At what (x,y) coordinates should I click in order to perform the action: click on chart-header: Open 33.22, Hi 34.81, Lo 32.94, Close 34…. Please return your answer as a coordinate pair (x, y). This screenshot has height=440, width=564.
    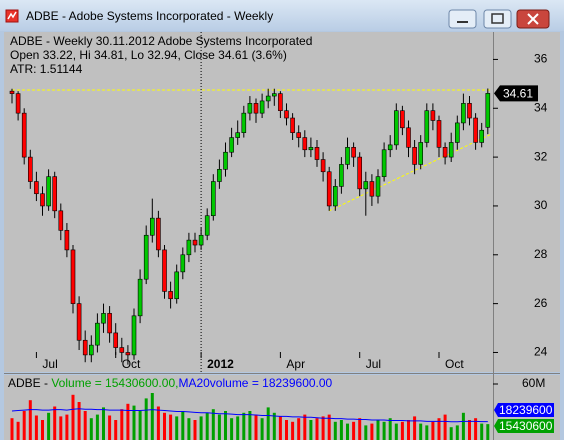
    Looking at the image, I should click on (148, 55).